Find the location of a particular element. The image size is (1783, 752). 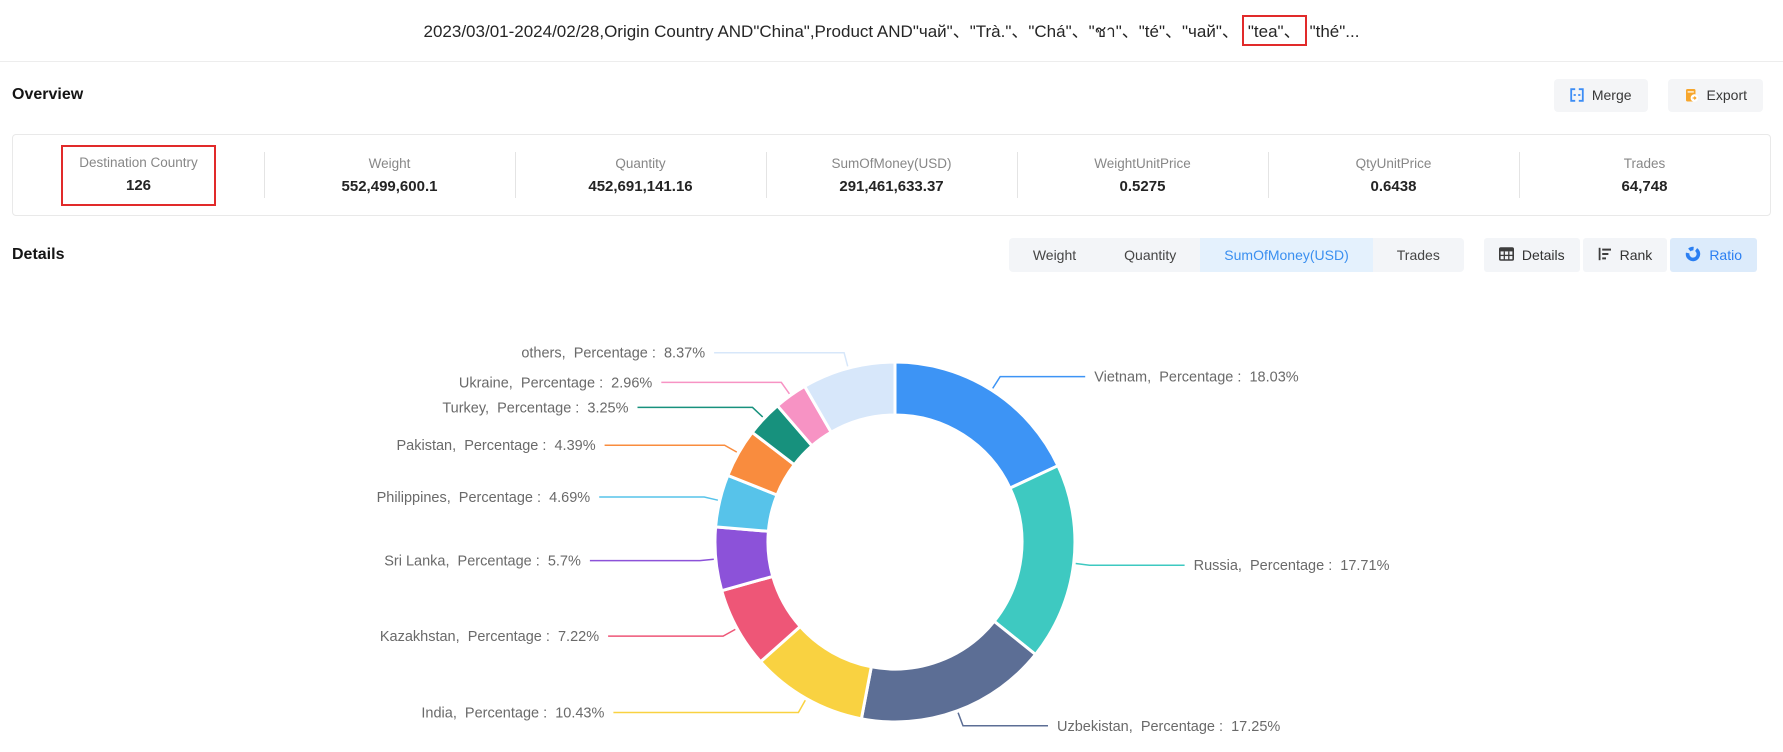

stat-quantity: Quantity 452,691,141.16 is located at coordinates (640, 175).